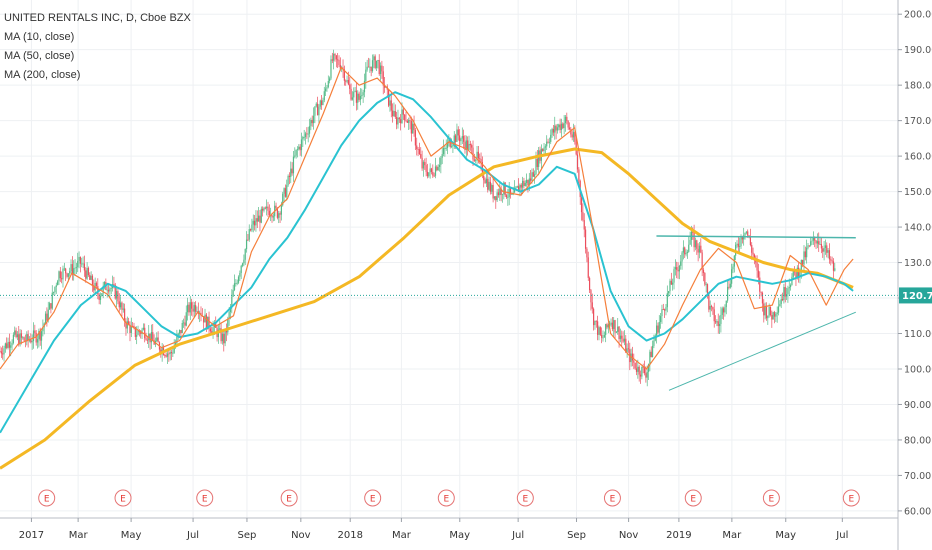 This screenshot has width=932, height=550. Describe the element at coordinates (39, 56) in the screenshot. I see `legend-ma50: MA (50, close)` at that location.